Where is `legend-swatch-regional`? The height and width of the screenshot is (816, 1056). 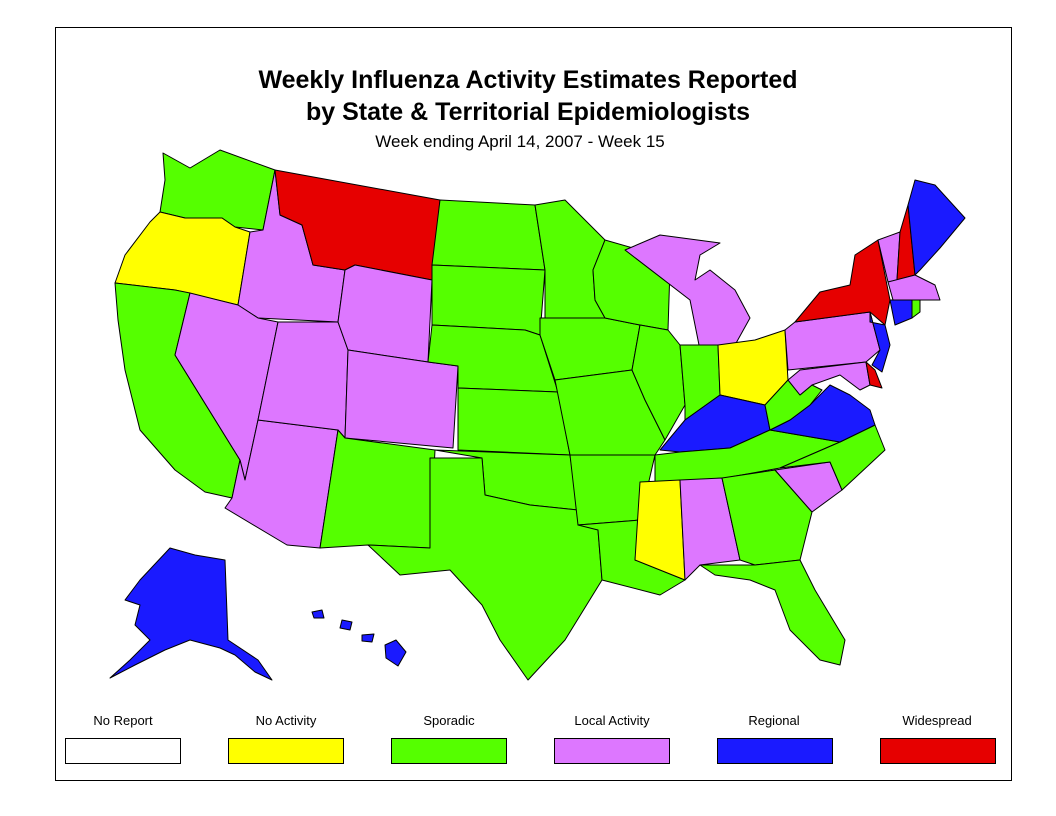
legend-swatch-regional is located at coordinates (775, 751).